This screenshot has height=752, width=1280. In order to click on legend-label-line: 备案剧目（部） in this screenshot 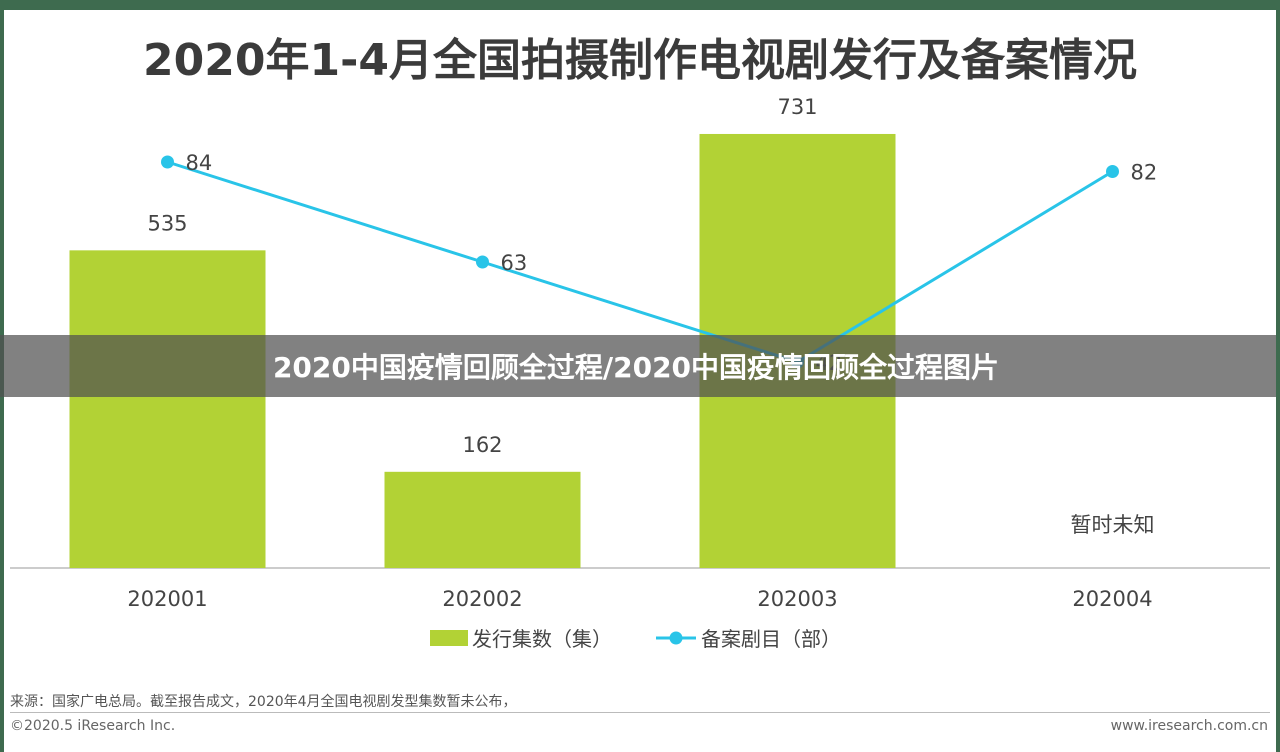, I will do `click(771, 639)`.